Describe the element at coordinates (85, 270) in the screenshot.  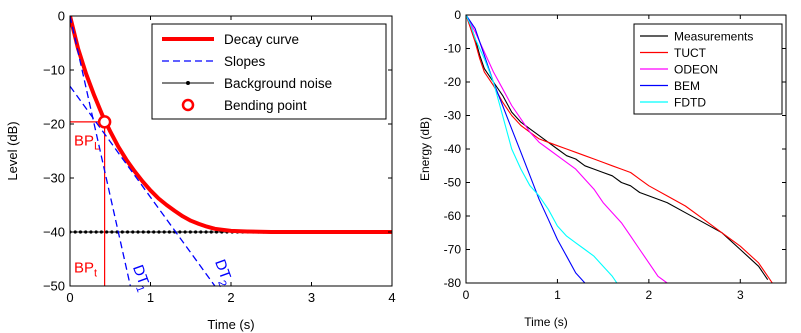
I see `annotation-bp-t: BPt` at that location.